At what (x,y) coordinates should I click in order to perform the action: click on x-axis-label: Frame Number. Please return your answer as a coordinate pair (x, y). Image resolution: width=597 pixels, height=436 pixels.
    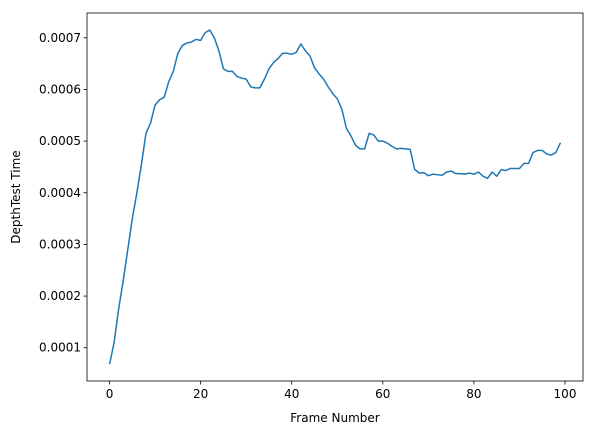
    Looking at the image, I should click on (334, 418).